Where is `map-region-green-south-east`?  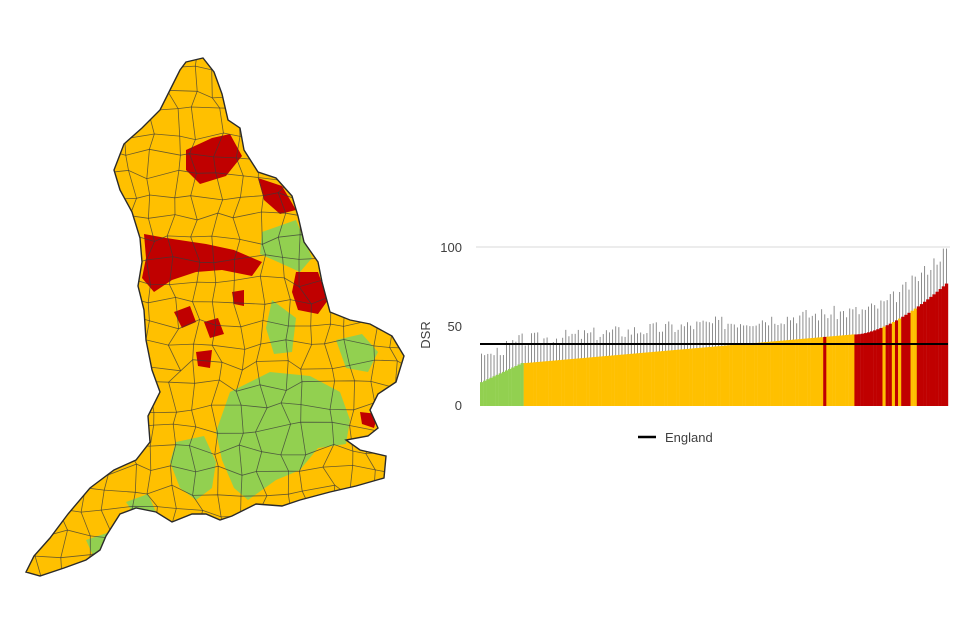 map-region-green-south-east is located at coordinates (283, 436).